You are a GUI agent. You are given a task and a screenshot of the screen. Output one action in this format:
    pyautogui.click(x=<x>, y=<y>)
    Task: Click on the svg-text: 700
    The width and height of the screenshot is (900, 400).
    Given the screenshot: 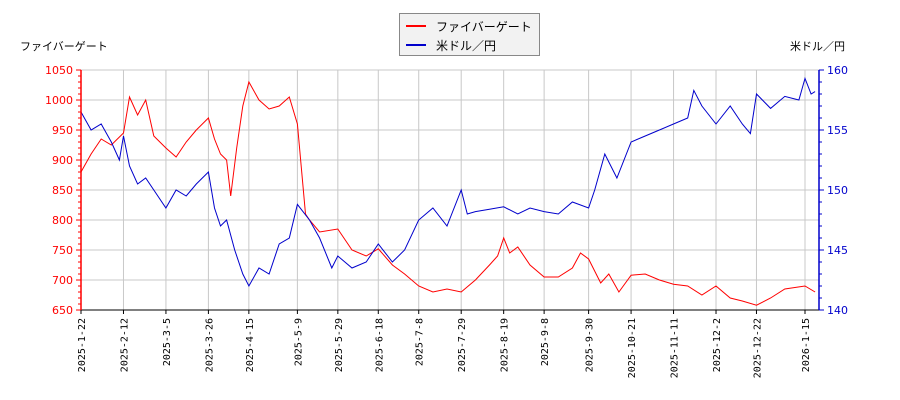 What is the action you would take?
    pyautogui.click(x=62, y=280)
    